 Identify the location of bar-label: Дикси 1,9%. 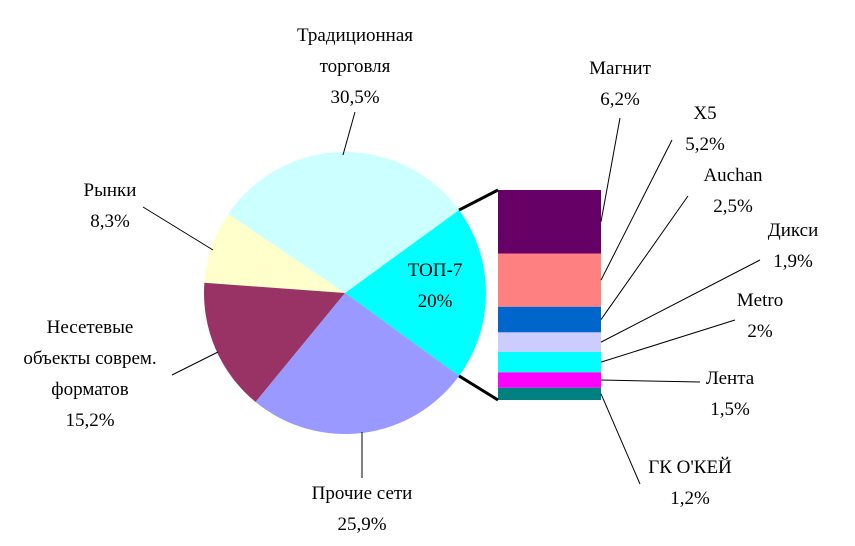
(793, 246).